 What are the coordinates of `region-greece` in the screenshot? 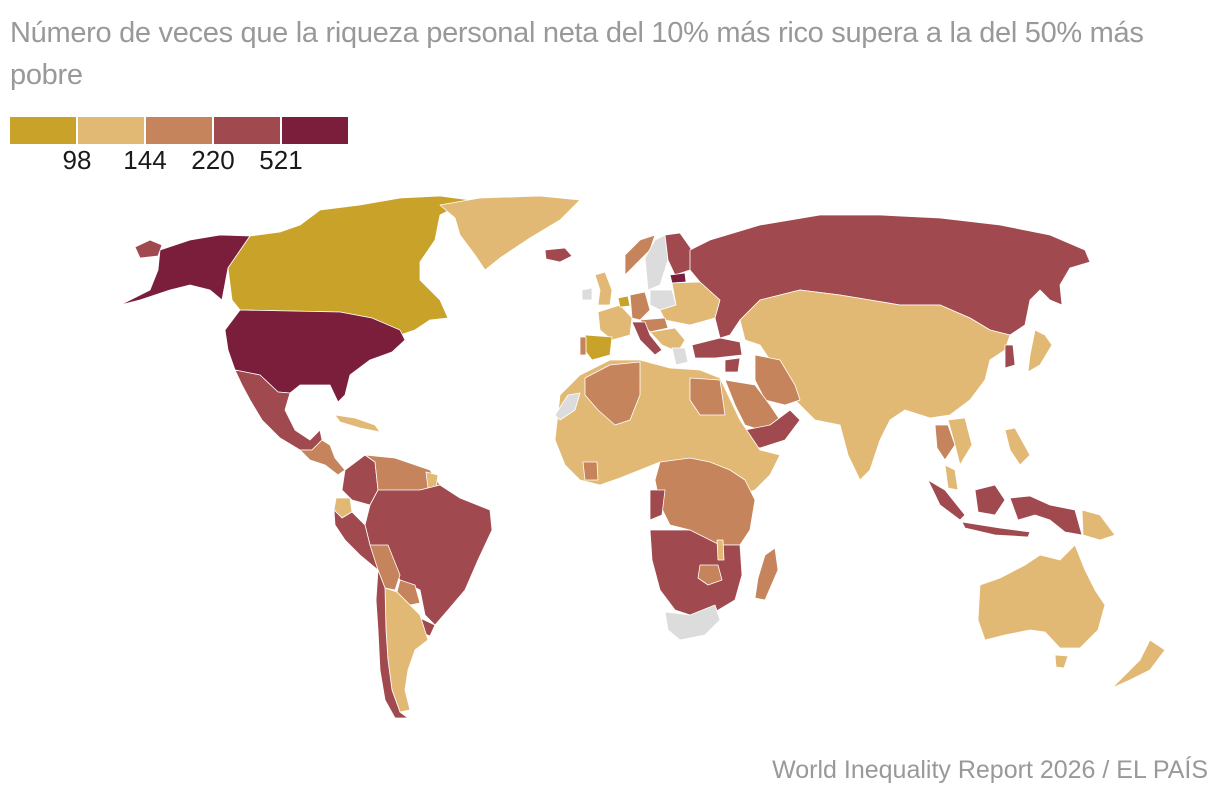 It's located at (680, 356).